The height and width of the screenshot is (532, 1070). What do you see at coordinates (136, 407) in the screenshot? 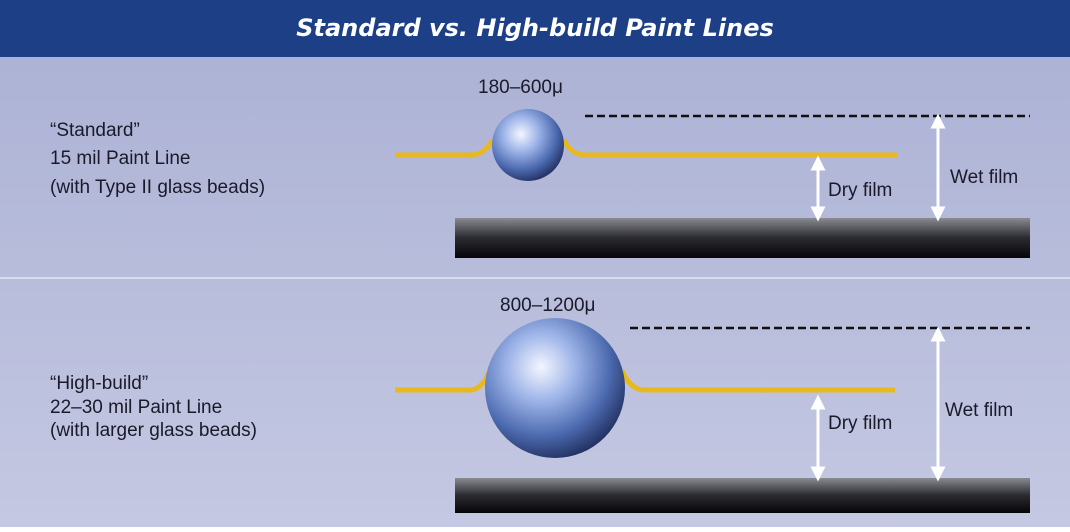
I see `label-line: 22–30 mil Paint Line` at bounding box center [136, 407].